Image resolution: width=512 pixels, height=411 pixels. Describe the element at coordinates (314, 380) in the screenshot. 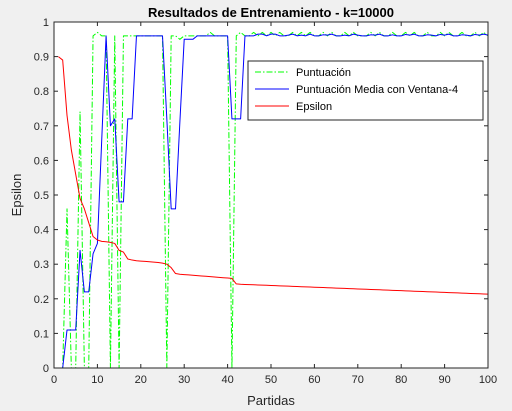

I see `x-tick-label: 60` at that location.